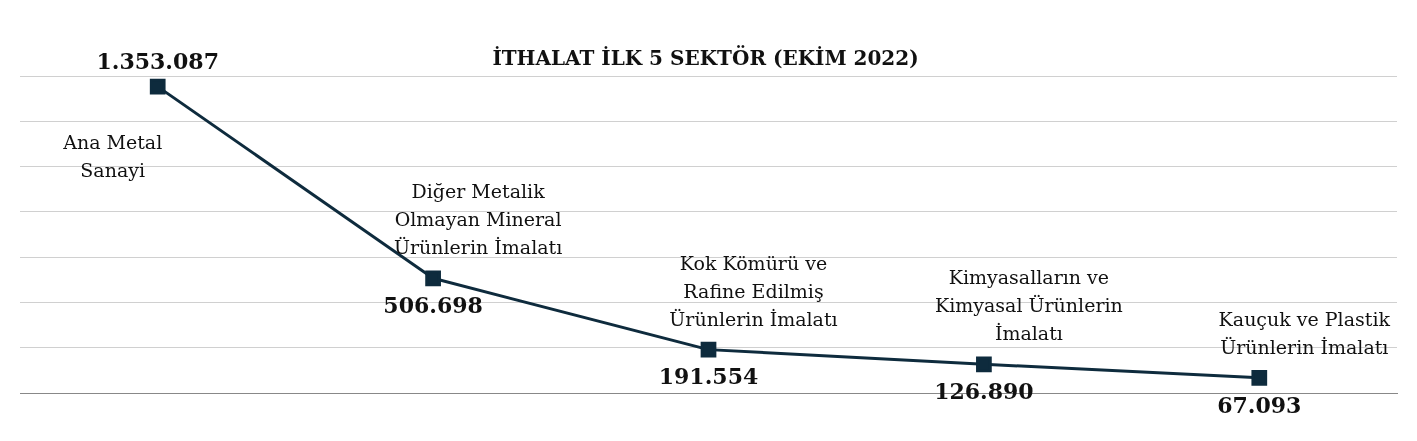 The image size is (1417, 441). Describe the element at coordinates (478, 219) in the screenshot. I see `x-tick-label: Diğer Metalik Olmayan Mineral Ürünlerin İmalatı` at that location.